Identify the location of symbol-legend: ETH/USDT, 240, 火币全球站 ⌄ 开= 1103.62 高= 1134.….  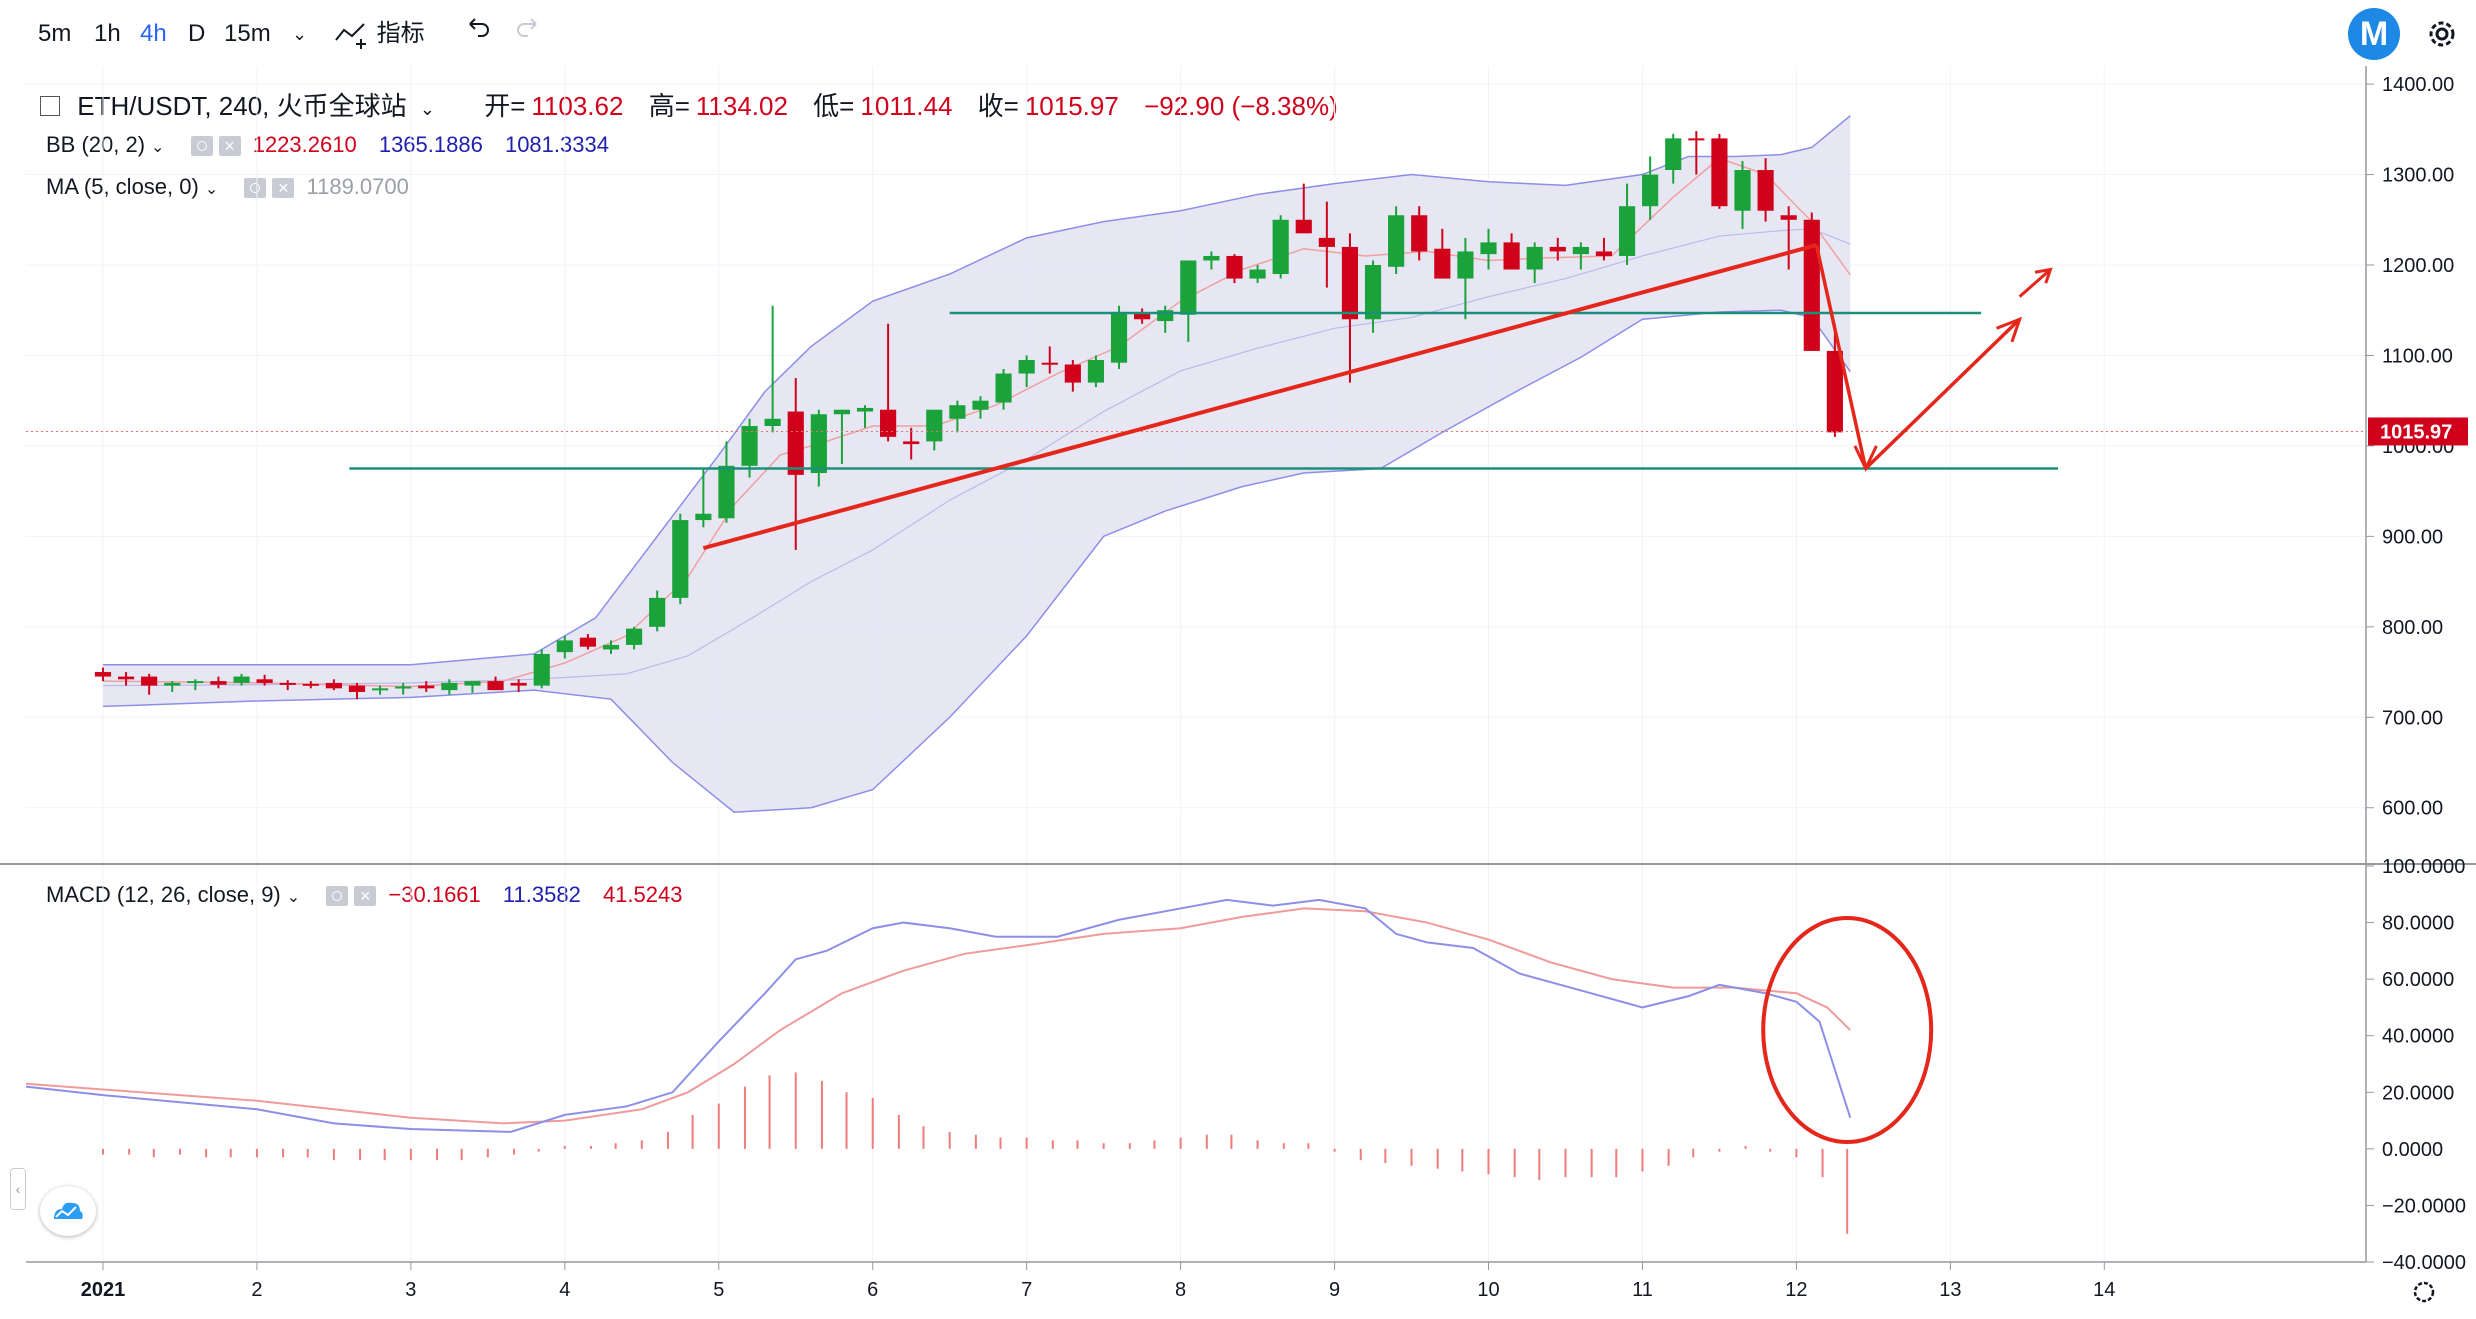
(692, 104).